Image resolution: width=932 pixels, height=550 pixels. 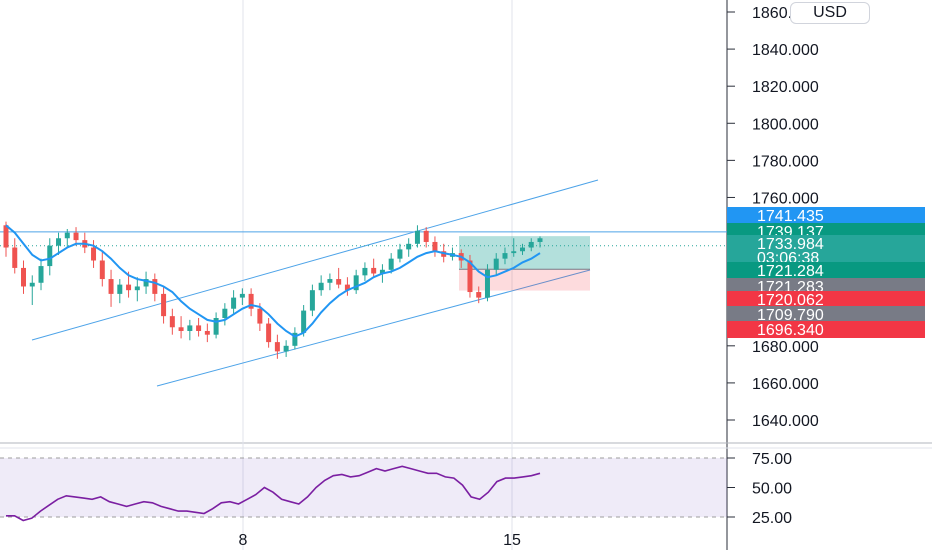 What do you see at coordinates (785, 50) in the screenshot?
I see `price-tick-label: 1840.000` at bounding box center [785, 50].